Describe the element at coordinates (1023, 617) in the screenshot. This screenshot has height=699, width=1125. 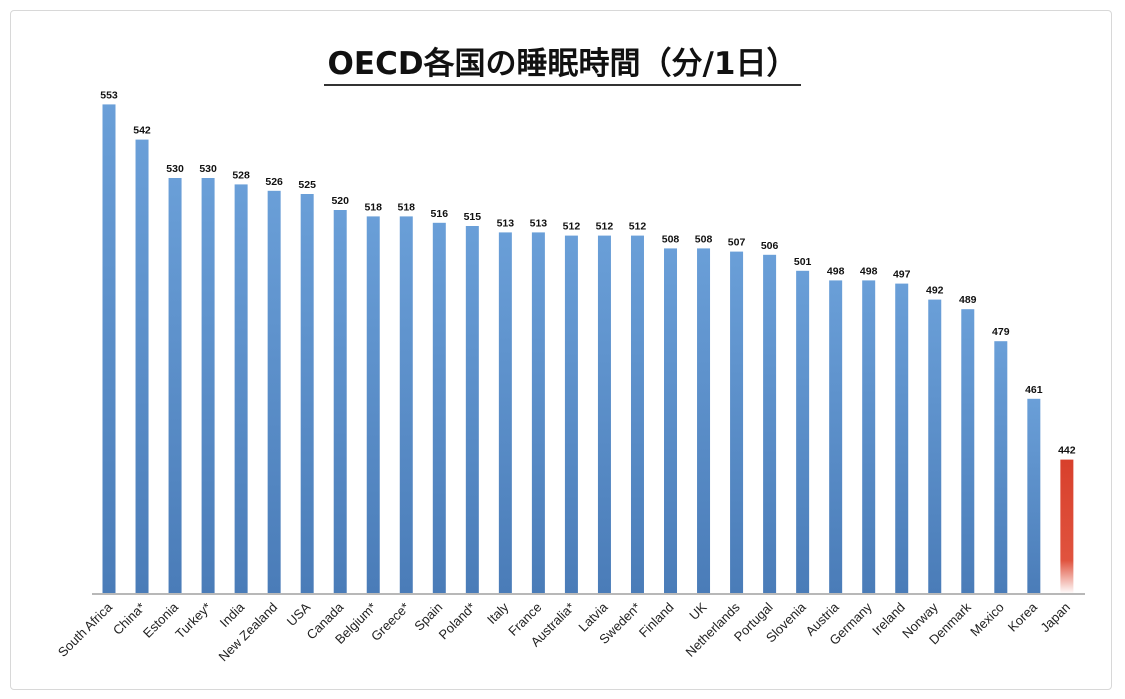
I see `x-tick-label: Korea` at that location.